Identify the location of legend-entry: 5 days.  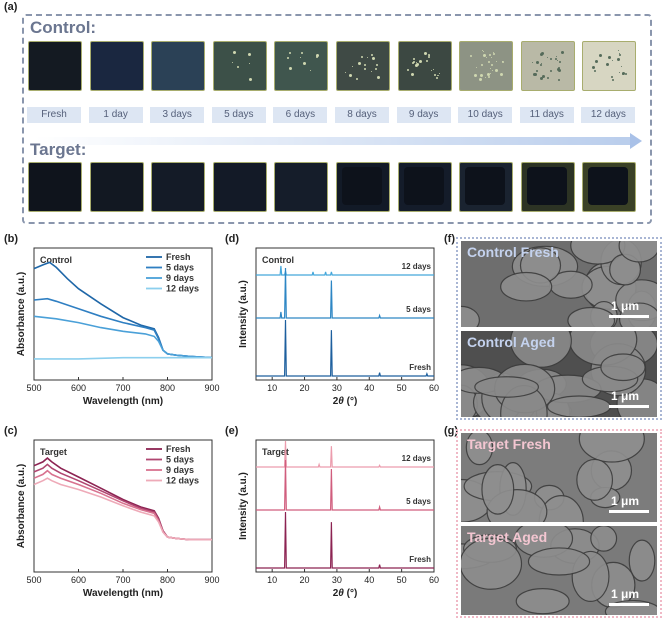
(180, 268).